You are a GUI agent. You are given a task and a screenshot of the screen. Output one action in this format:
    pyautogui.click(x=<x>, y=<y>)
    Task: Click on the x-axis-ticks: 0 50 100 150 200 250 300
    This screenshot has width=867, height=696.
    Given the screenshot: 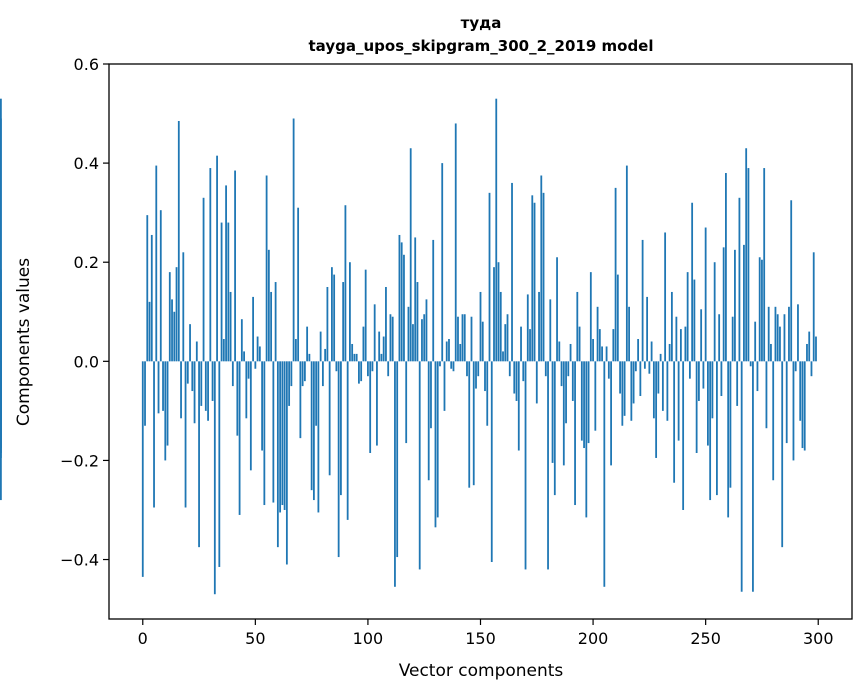 What is the action you would take?
    pyautogui.click(x=486, y=633)
    